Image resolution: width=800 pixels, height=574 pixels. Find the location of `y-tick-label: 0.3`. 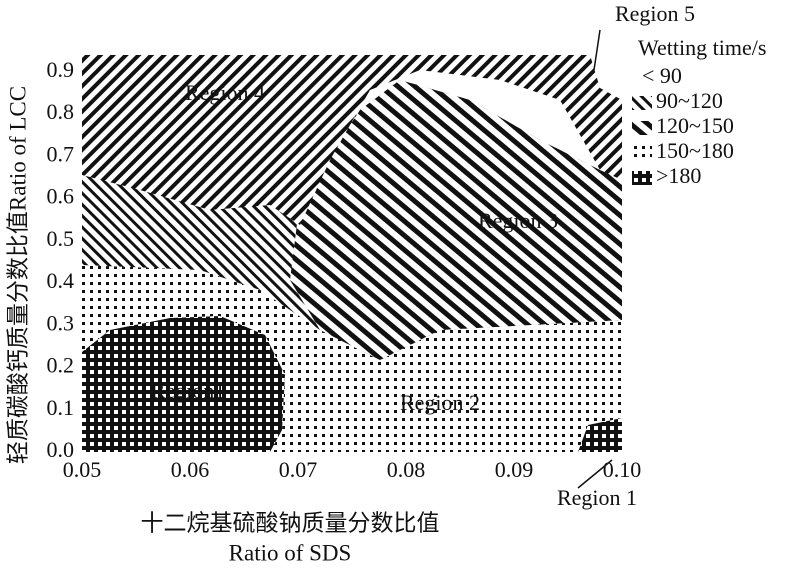

y-tick-label: 0.3 is located at coordinates (61, 322).